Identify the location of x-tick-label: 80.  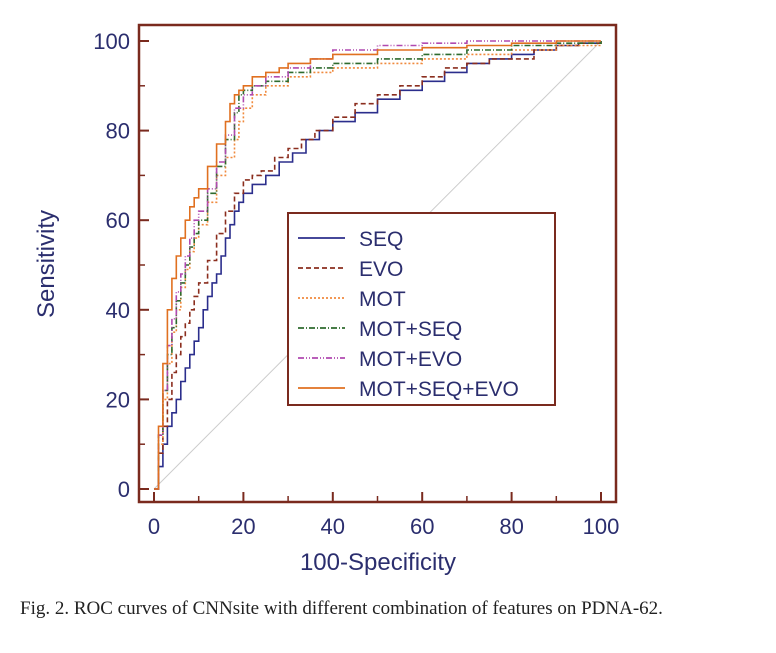
(511, 526).